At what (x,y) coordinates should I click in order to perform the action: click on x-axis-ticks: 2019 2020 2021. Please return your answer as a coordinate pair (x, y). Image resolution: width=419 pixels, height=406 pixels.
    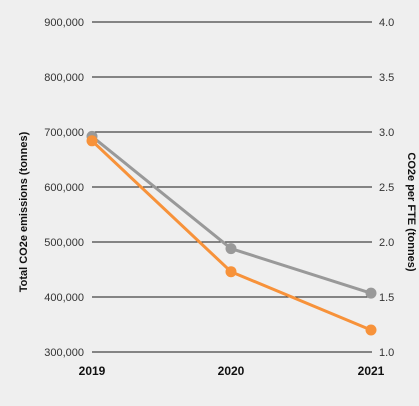
    Looking at the image, I should click on (232, 371).